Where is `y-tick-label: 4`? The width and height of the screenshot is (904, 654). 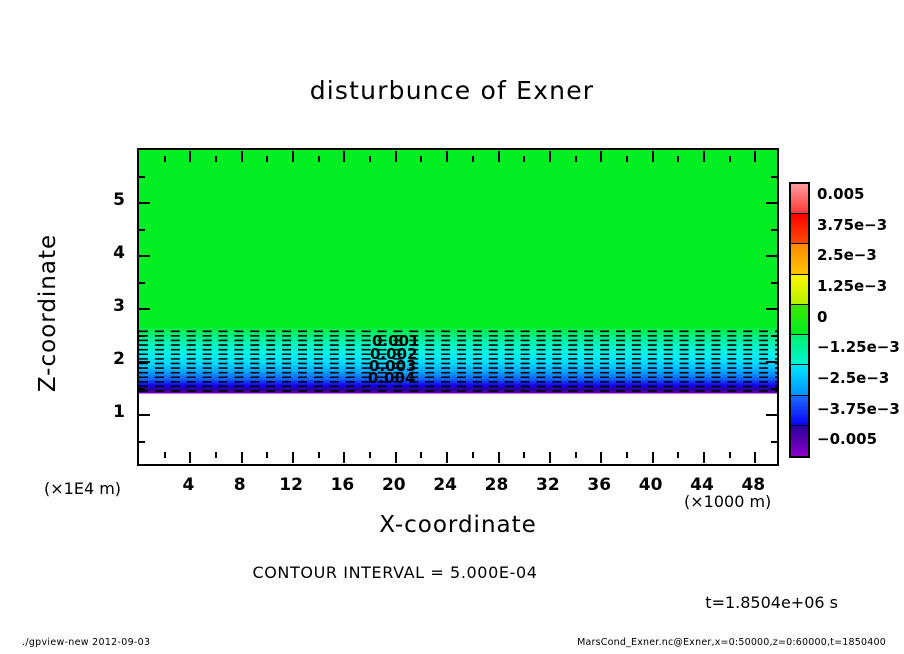
y-tick-label: 4 is located at coordinates (119, 253).